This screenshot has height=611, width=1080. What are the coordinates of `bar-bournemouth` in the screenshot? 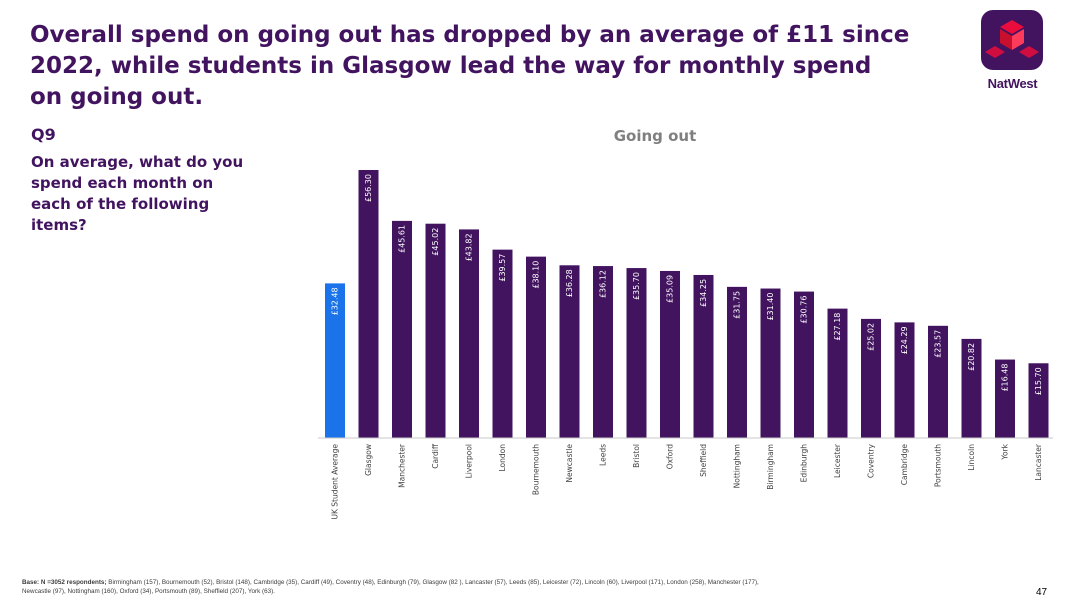 It's located at (536, 347).